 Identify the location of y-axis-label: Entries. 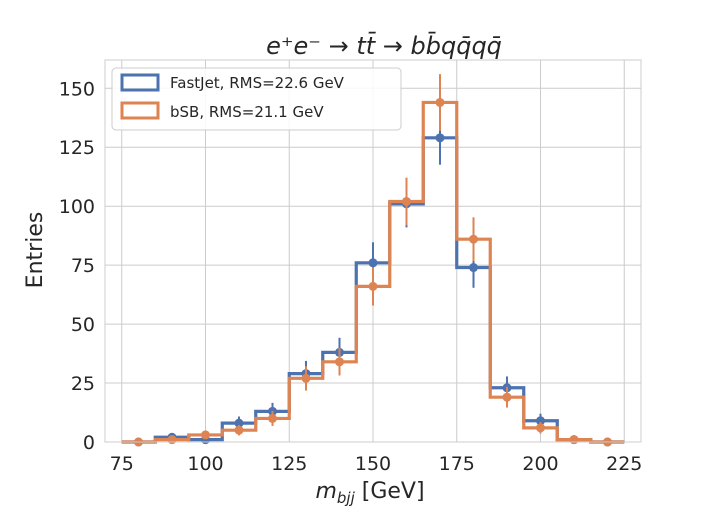
(35, 250).